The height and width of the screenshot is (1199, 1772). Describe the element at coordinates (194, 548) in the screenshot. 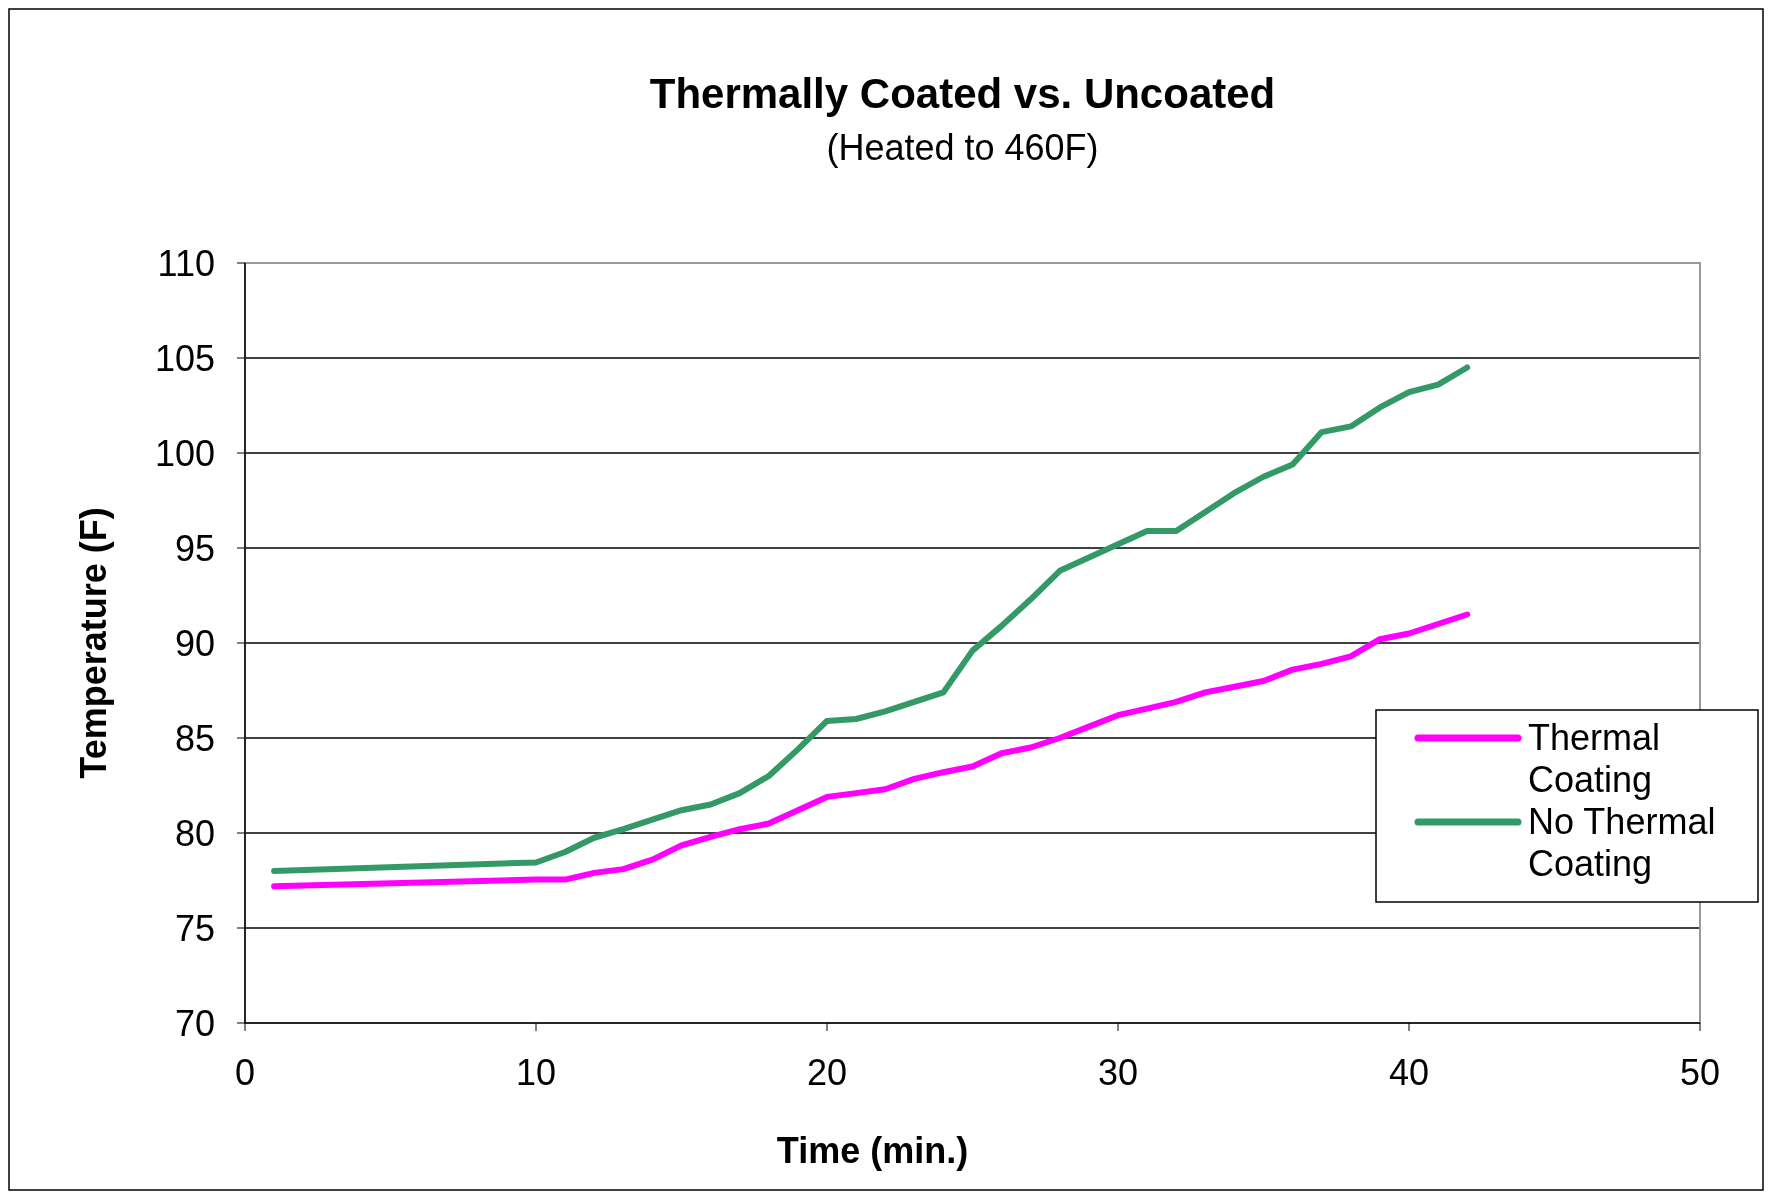

I see `y-tick-label: 95` at that location.